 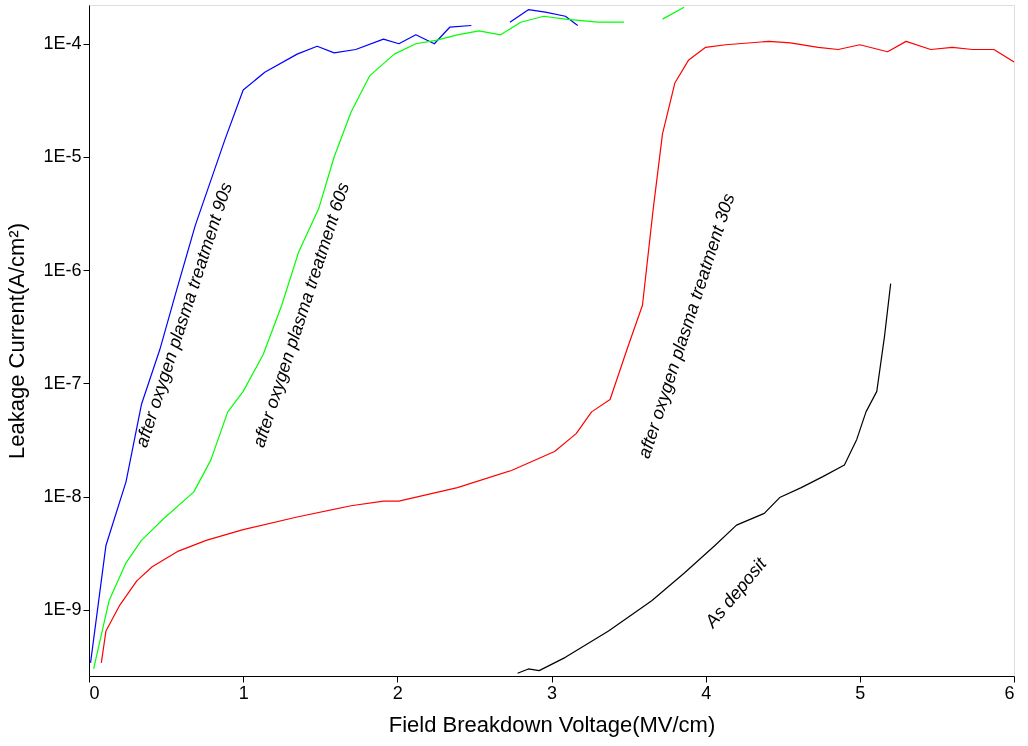 I want to click on y-tick-label: 1E-4, so click(x=62, y=43).